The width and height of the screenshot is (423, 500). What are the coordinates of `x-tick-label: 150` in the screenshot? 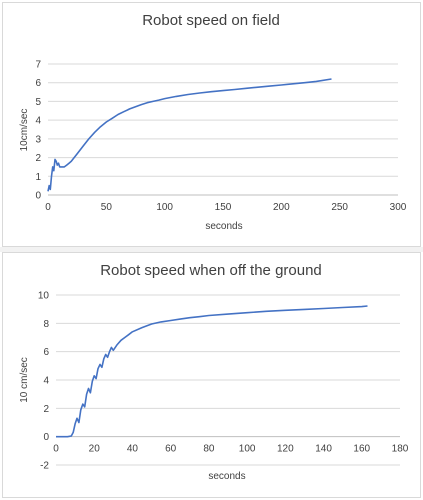 It's located at (223, 207).